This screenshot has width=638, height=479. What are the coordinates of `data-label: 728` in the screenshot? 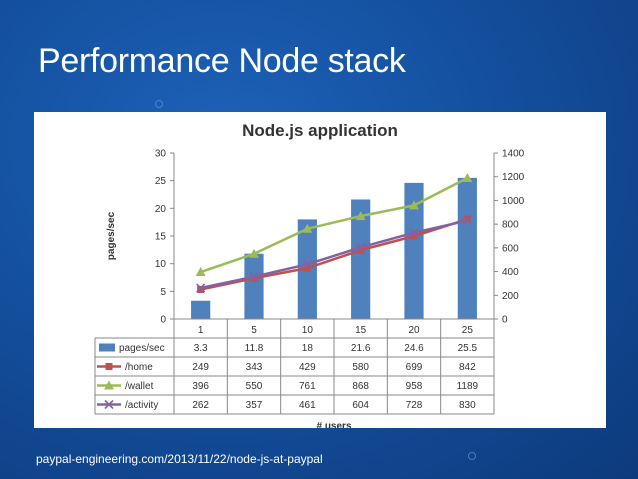 It's located at (414, 405).